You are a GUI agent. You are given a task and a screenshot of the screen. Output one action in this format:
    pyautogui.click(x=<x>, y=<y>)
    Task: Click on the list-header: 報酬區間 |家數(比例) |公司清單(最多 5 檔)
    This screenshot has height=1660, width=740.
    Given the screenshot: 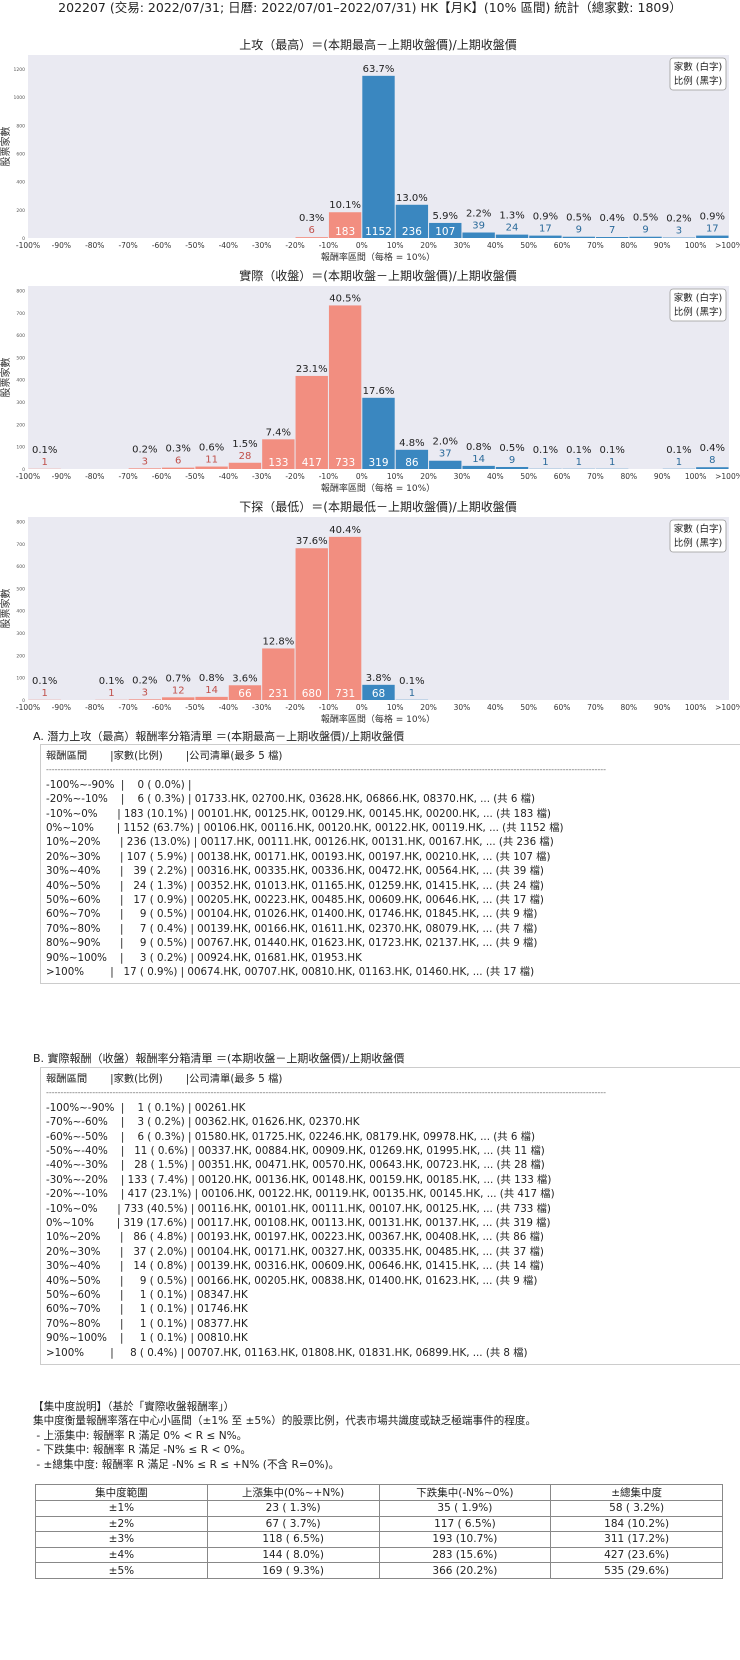 What is the action you would take?
    pyautogui.click(x=164, y=1079)
    